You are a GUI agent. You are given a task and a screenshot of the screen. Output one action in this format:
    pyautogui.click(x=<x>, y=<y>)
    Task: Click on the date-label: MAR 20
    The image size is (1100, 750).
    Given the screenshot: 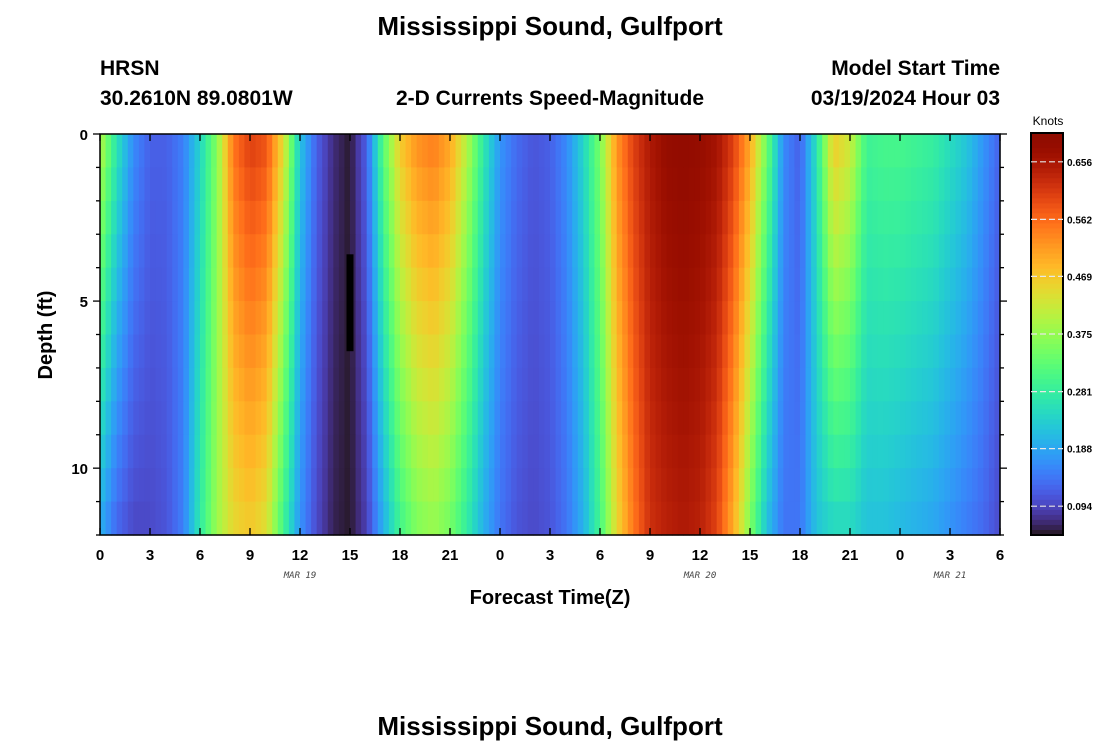 What is the action you would take?
    pyautogui.click(x=700, y=576)
    